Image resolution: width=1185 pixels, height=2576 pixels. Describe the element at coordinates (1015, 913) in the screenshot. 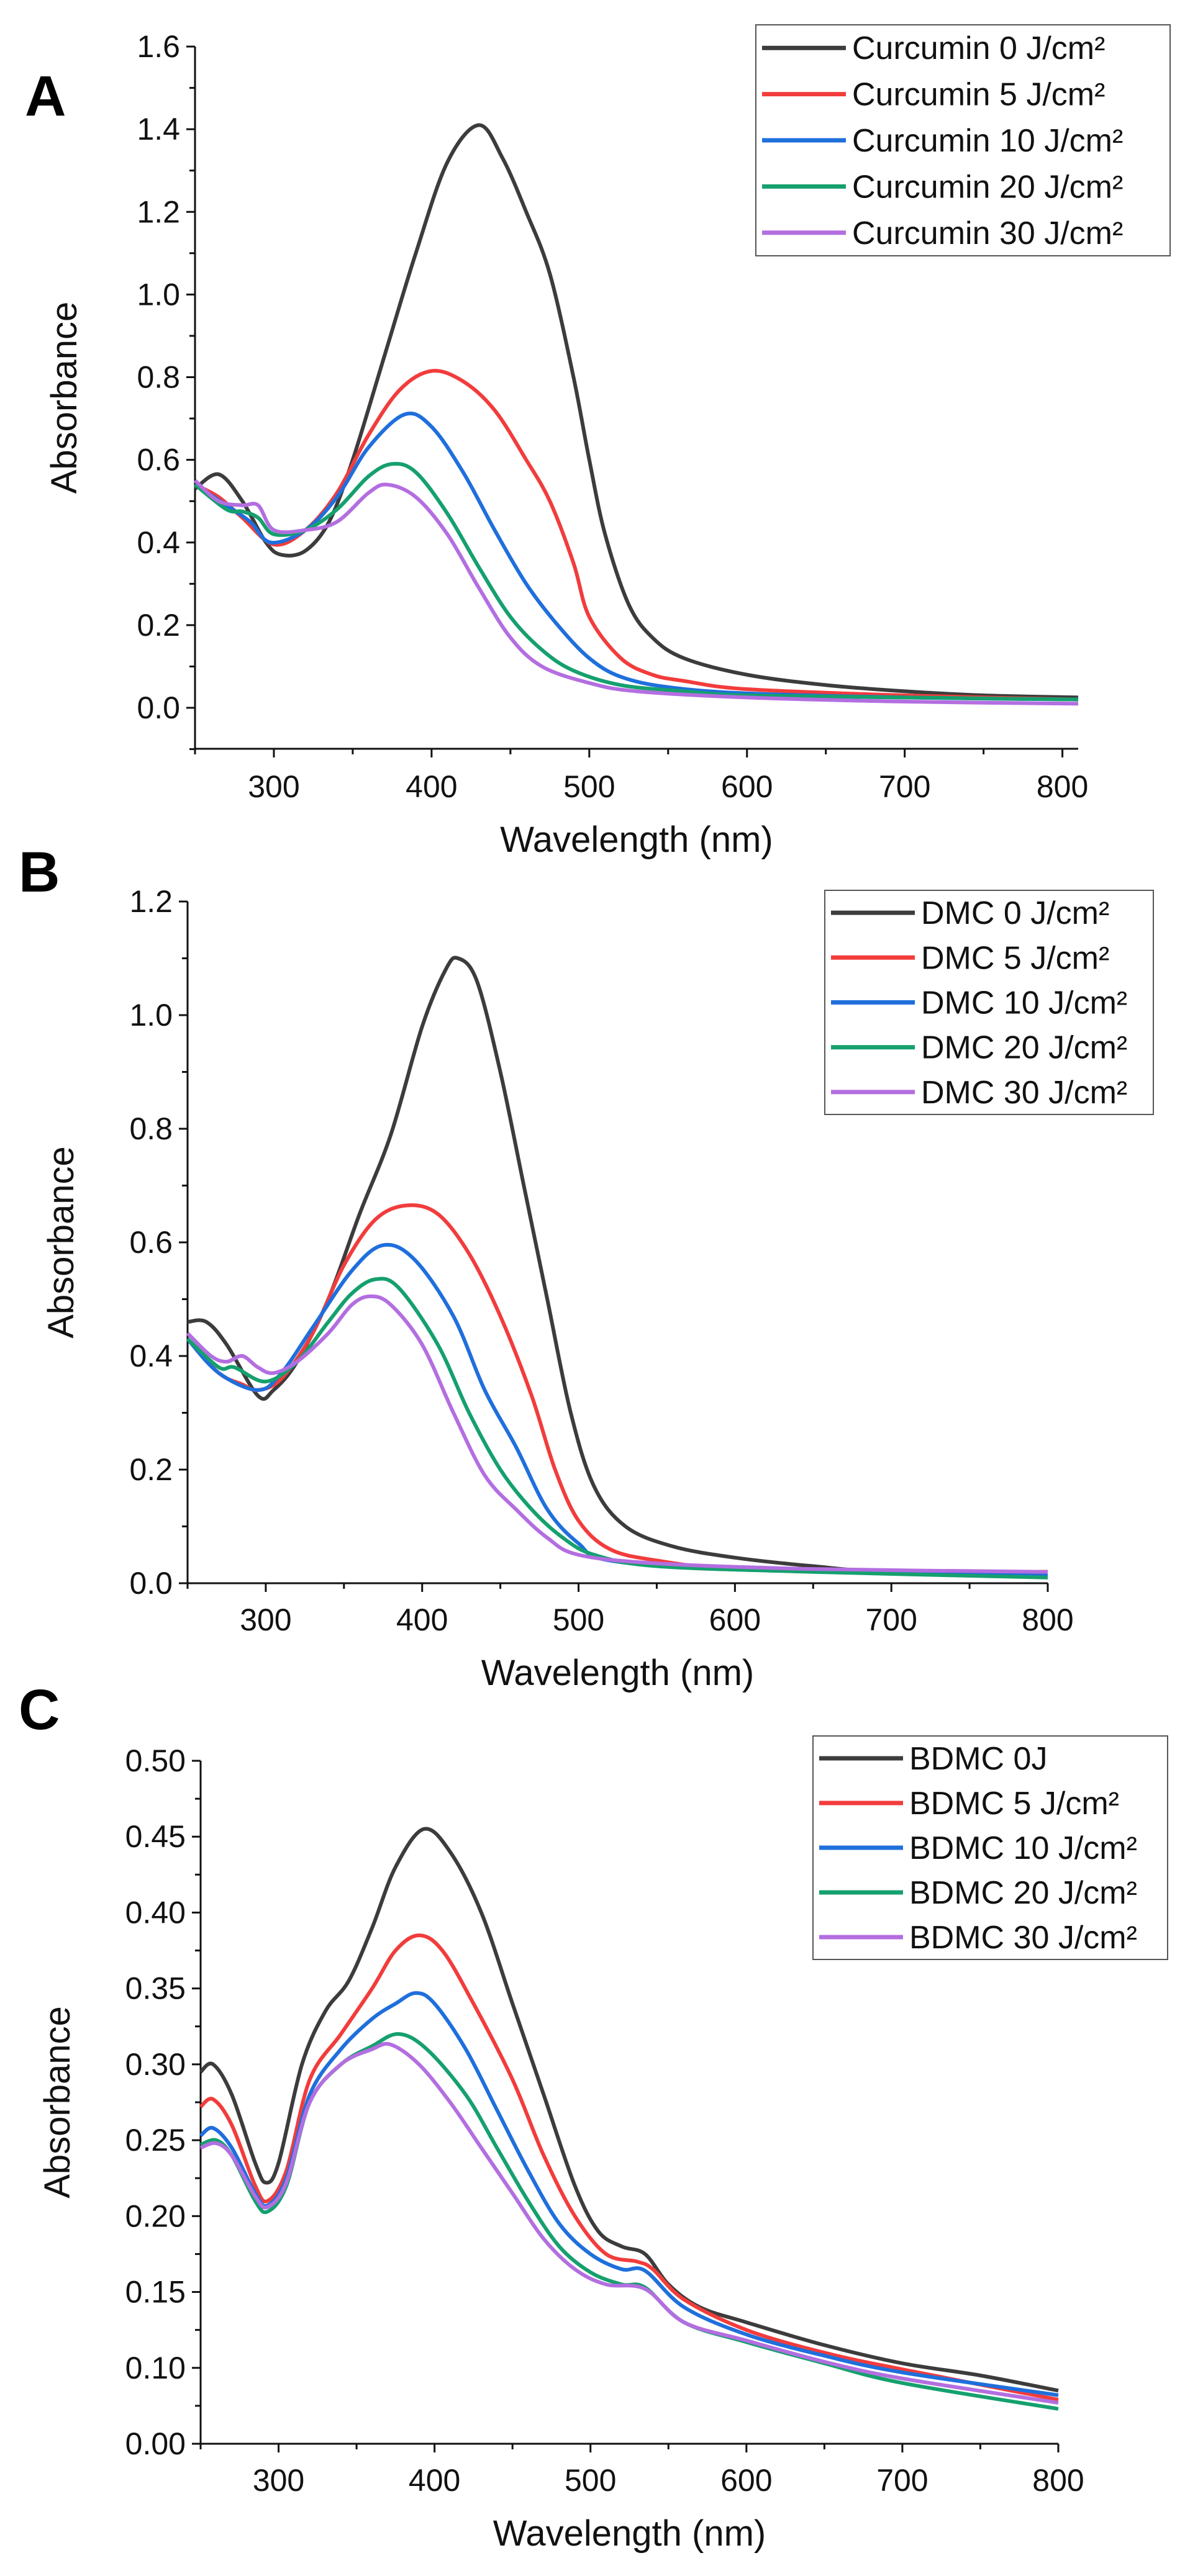

I see `legend-label: DMC 0 J/cm²` at that location.